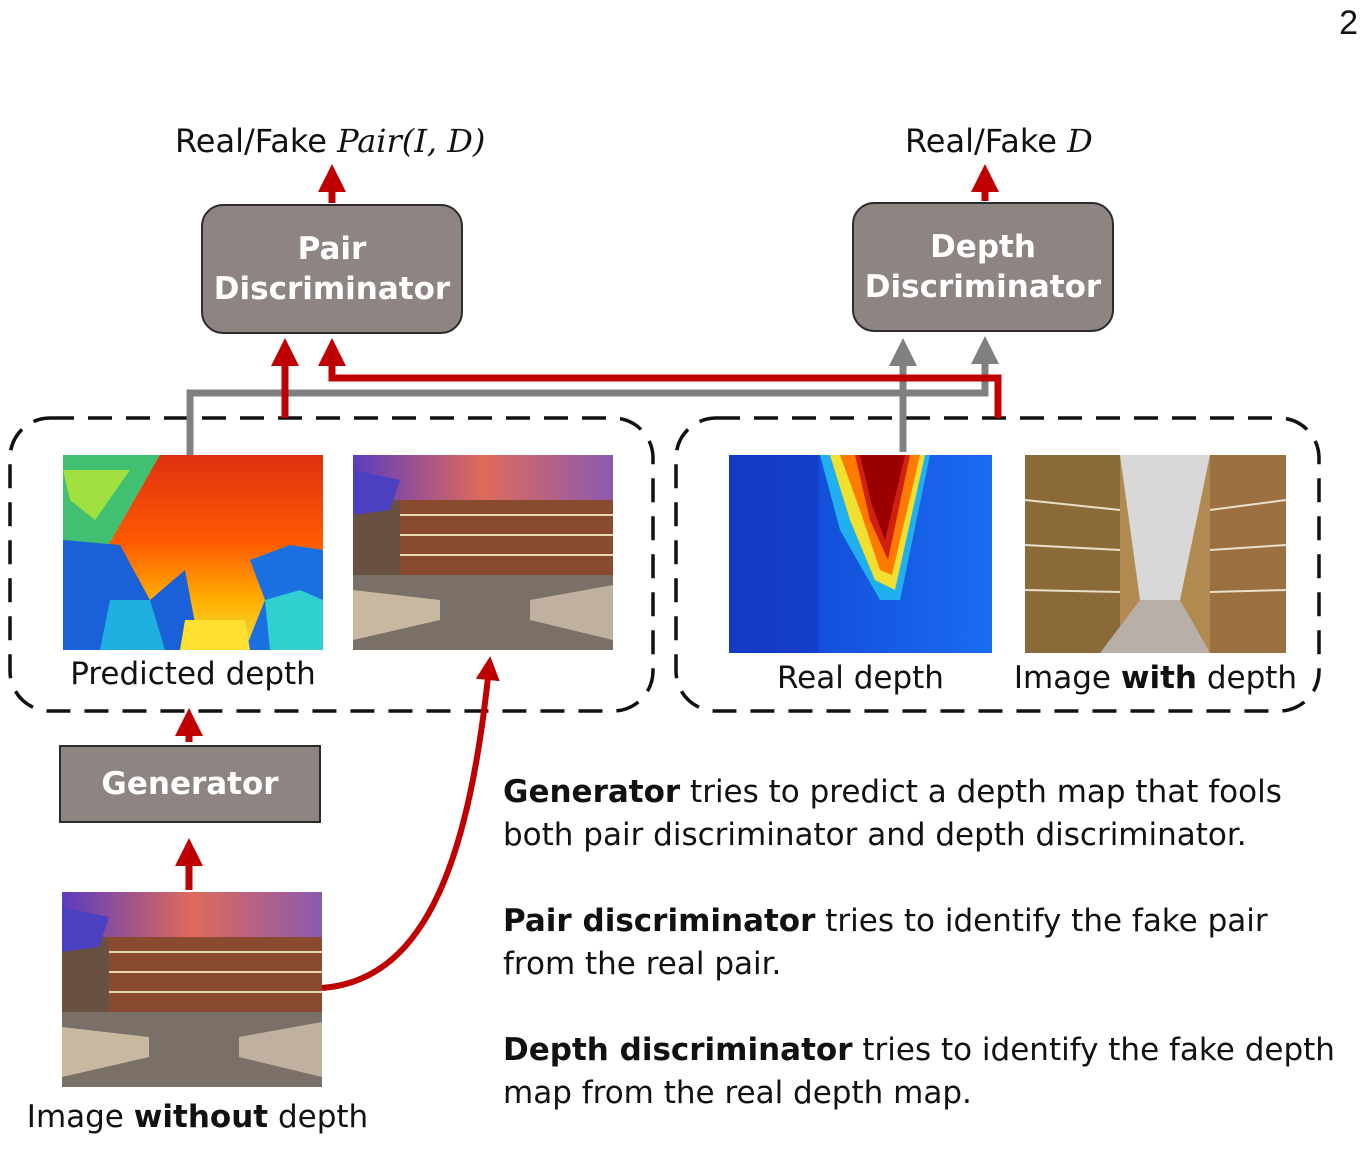 Image resolution: width=1372 pixels, height=1158 pixels. I want to click on real-depth-caption: Real depth, so click(860, 678).